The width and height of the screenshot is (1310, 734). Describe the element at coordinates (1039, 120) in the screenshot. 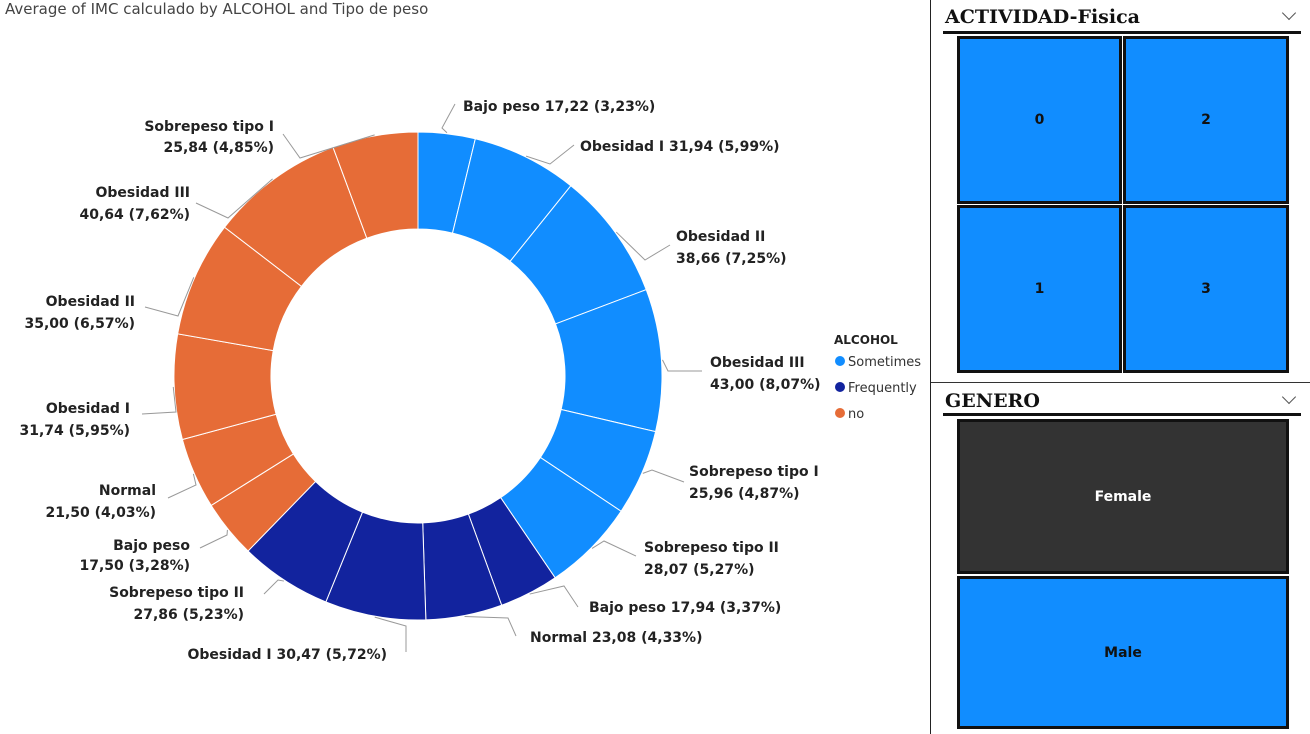

I see `slicer-tile-actividad-0: 0` at that location.